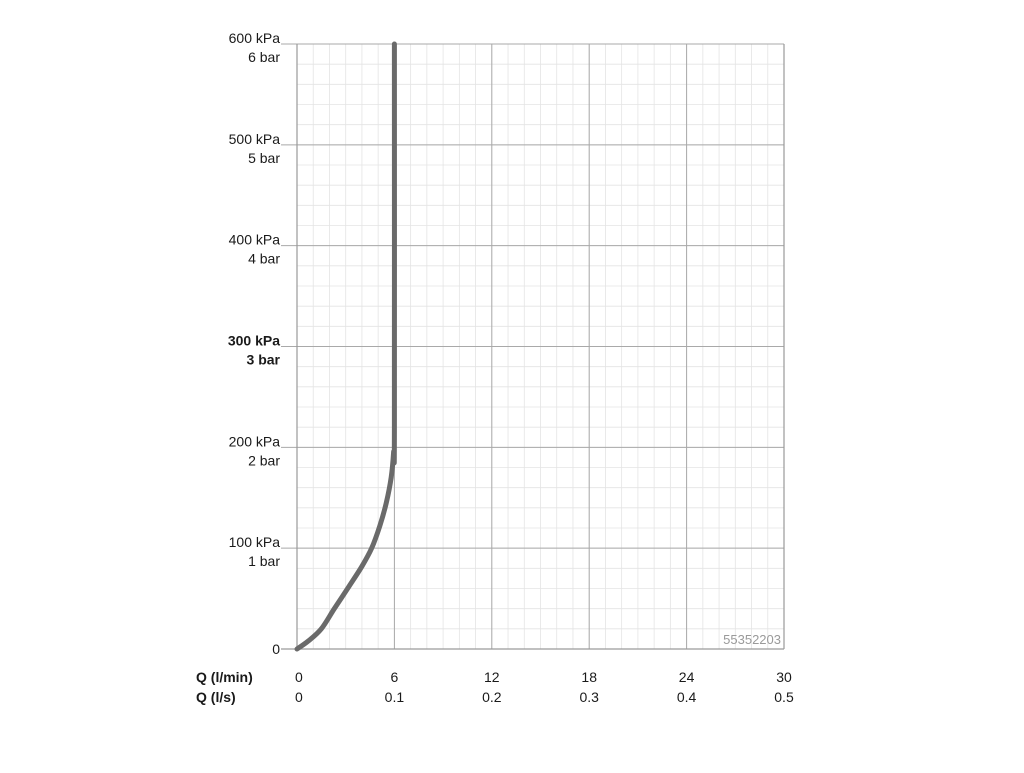 The width and height of the screenshot is (1024, 773). I want to click on y-tick-label-kpa: 500 kPa, so click(255, 139).